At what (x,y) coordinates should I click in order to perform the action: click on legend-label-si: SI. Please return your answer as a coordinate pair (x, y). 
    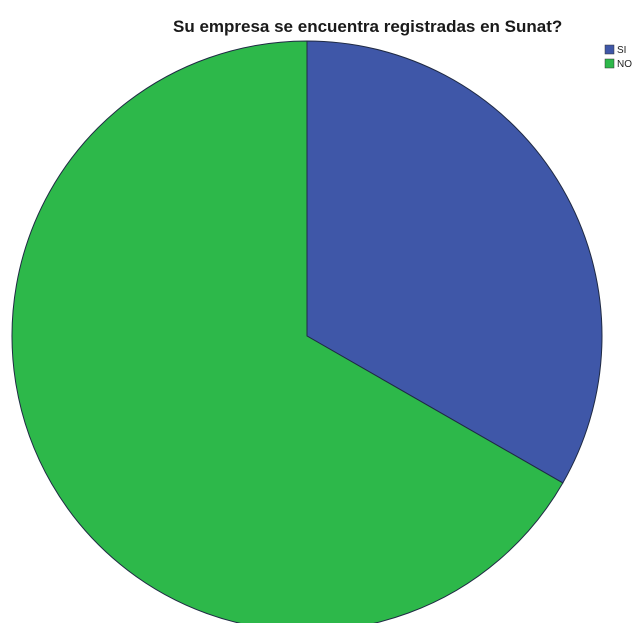
    Looking at the image, I should click on (621, 50).